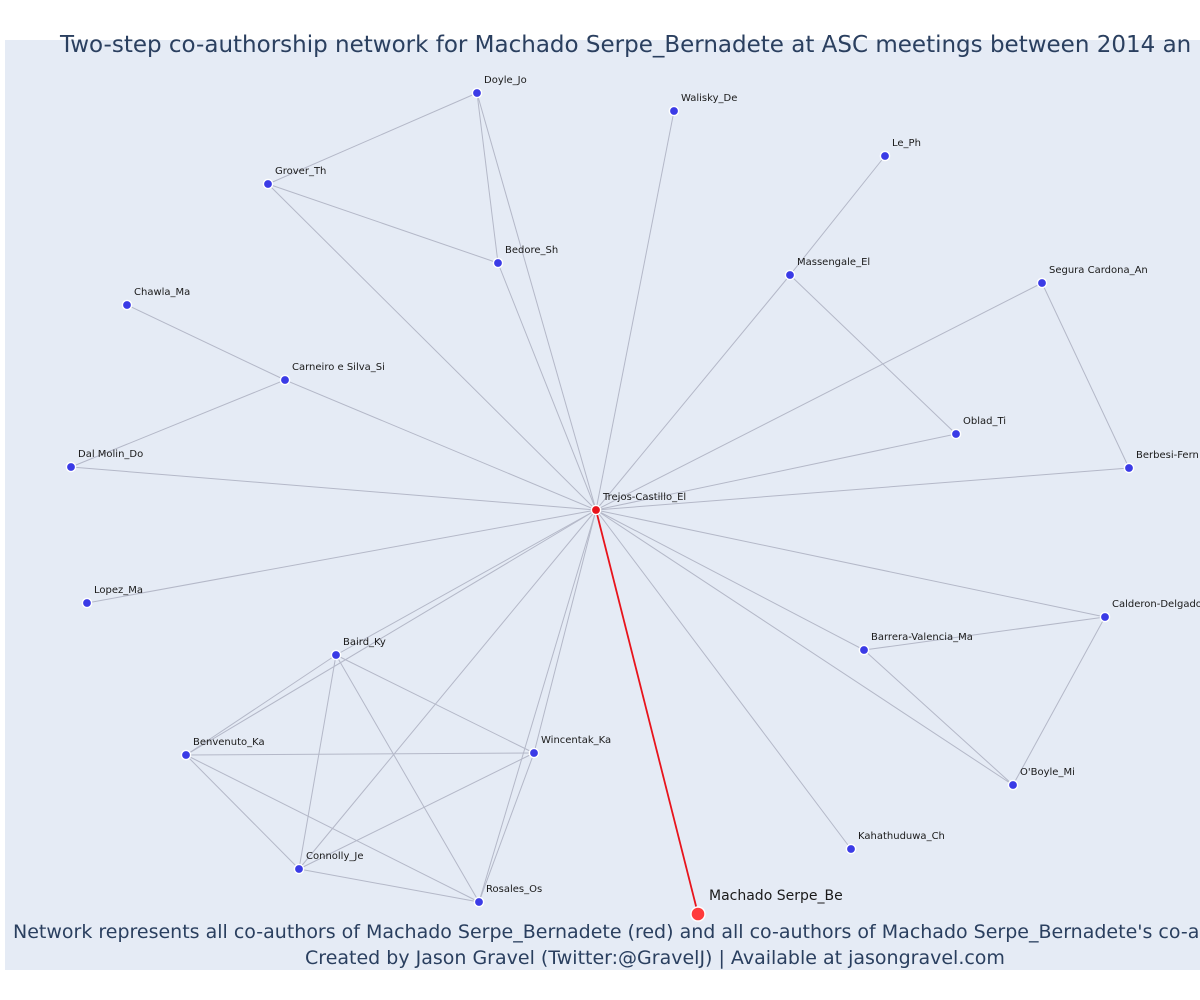  What do you see at coordinates (389, 885) in the screenshot?
I see `edge-Connolly_Je-Rosales_Os` at bounding box center [389, 885].